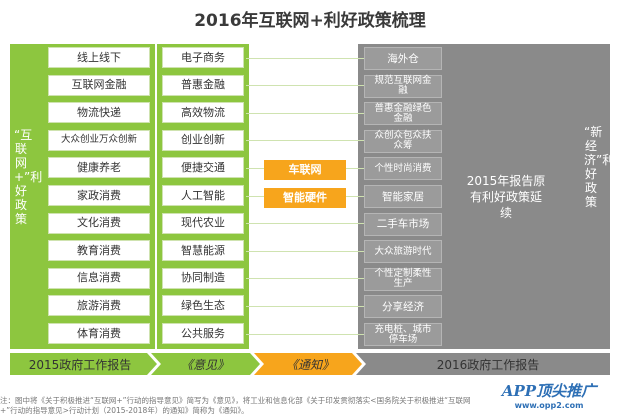 This screenshot has height=419, width=620. What do you see at coordinates (99, 223) in the screenshot?
I see `col1-item: 文化消费` at bounding box center [99, 223].